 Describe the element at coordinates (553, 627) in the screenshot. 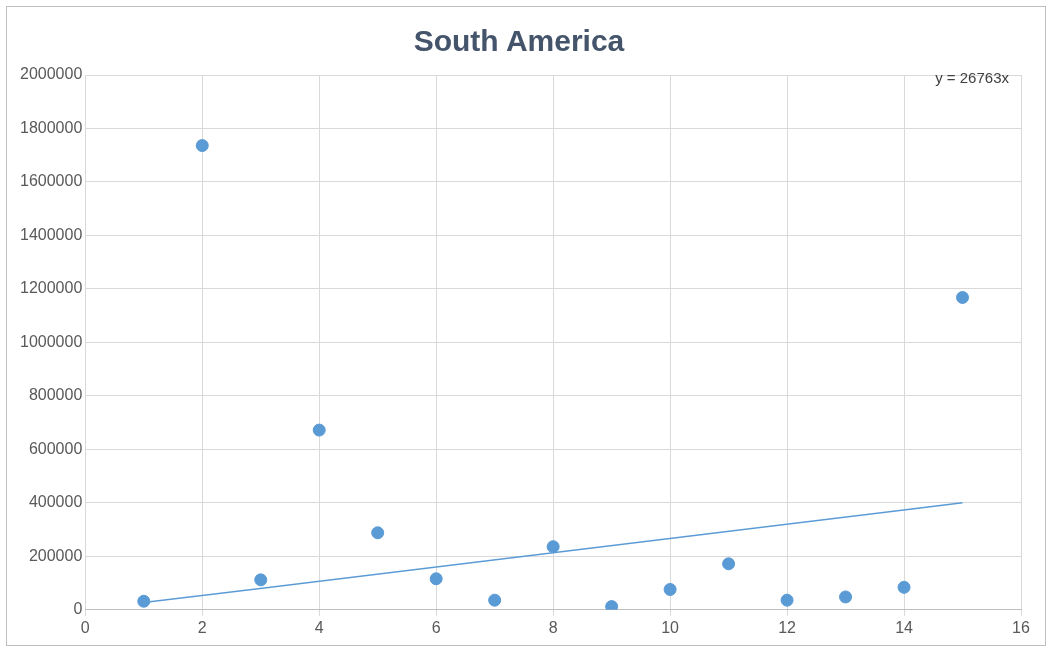

I see `x-tick-label: 8` at that location.